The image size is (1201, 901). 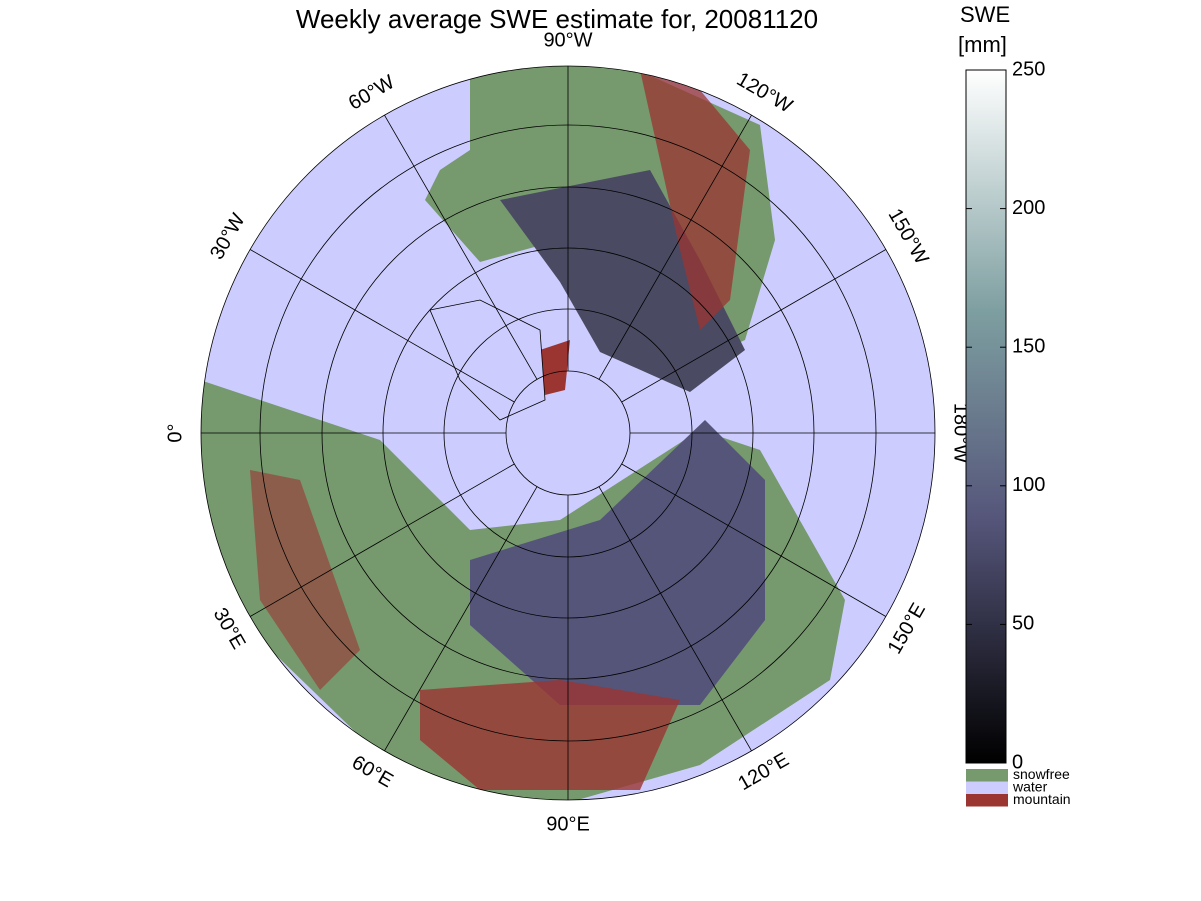 I want to click on colorbar-tick-label: 150, so click(x=1028, y=346).